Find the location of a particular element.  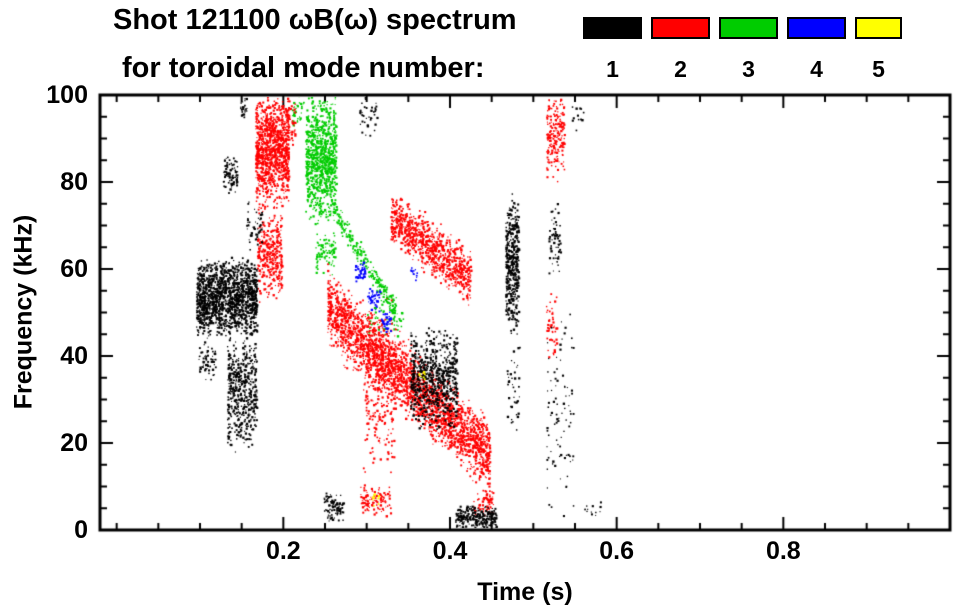

legend-mode-numbers: 1 2 3 4 5 is located at coordinates (742, 69).